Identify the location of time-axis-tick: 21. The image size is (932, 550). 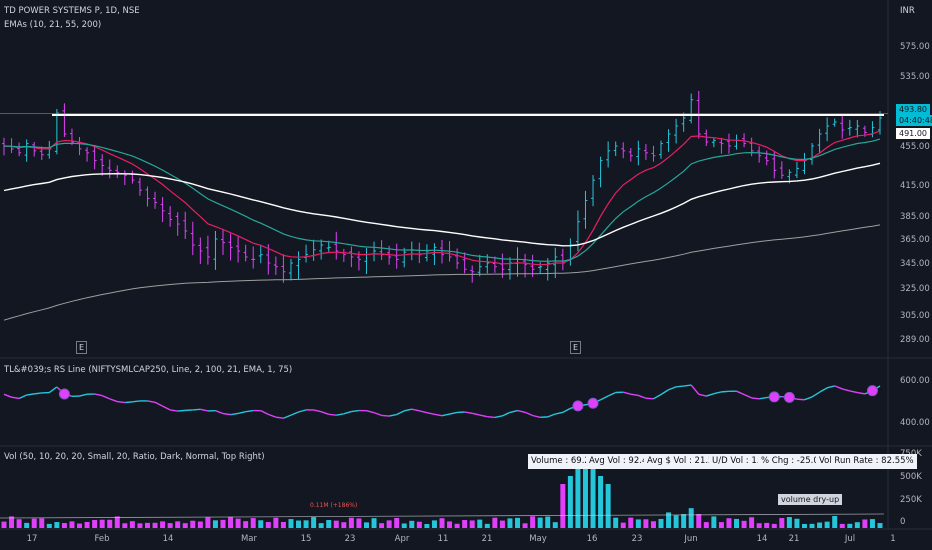
(487, 539).